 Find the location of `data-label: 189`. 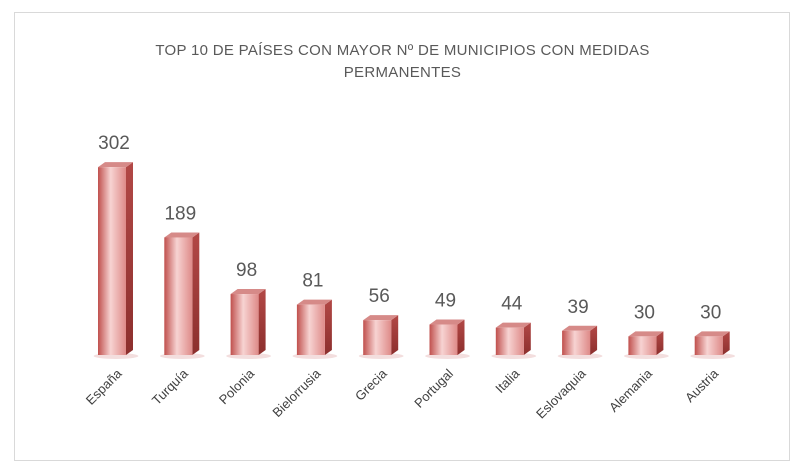

data-label: 189 is located at coordinates (180, 213).